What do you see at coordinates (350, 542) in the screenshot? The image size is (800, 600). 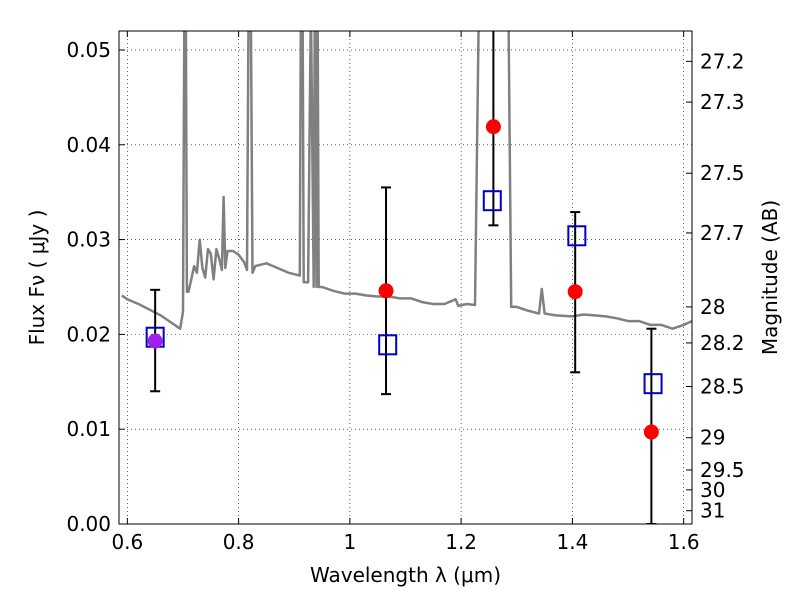 I see `x-tick-label: 1` at bounding box center [350, 542].